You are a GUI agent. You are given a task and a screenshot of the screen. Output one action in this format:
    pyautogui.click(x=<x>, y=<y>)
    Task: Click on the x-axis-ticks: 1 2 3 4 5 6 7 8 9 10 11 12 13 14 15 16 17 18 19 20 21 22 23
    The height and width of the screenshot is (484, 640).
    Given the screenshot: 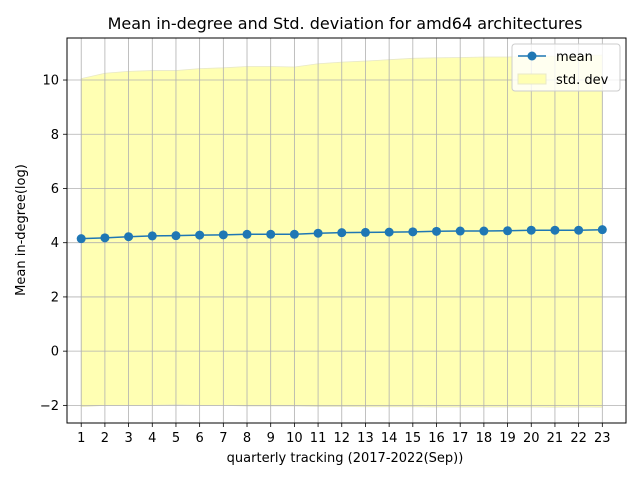 What is the action you would take?
    pyautogui.click(x=344, y=434)
    